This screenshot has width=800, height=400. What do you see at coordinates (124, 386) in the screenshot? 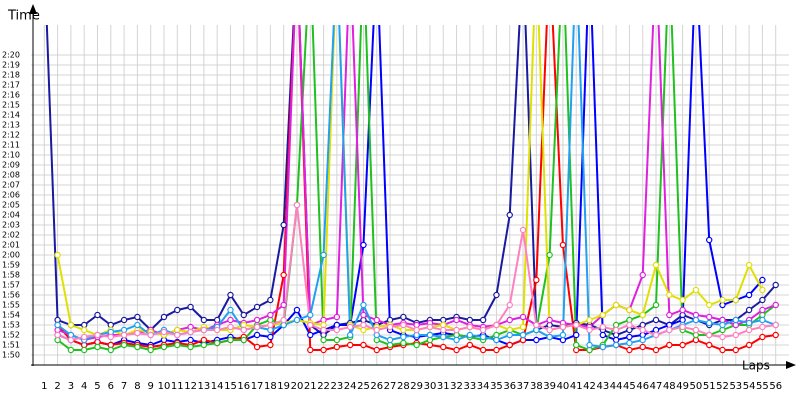
I see `x-tick-label: 7` at bounding box center [124, 386].